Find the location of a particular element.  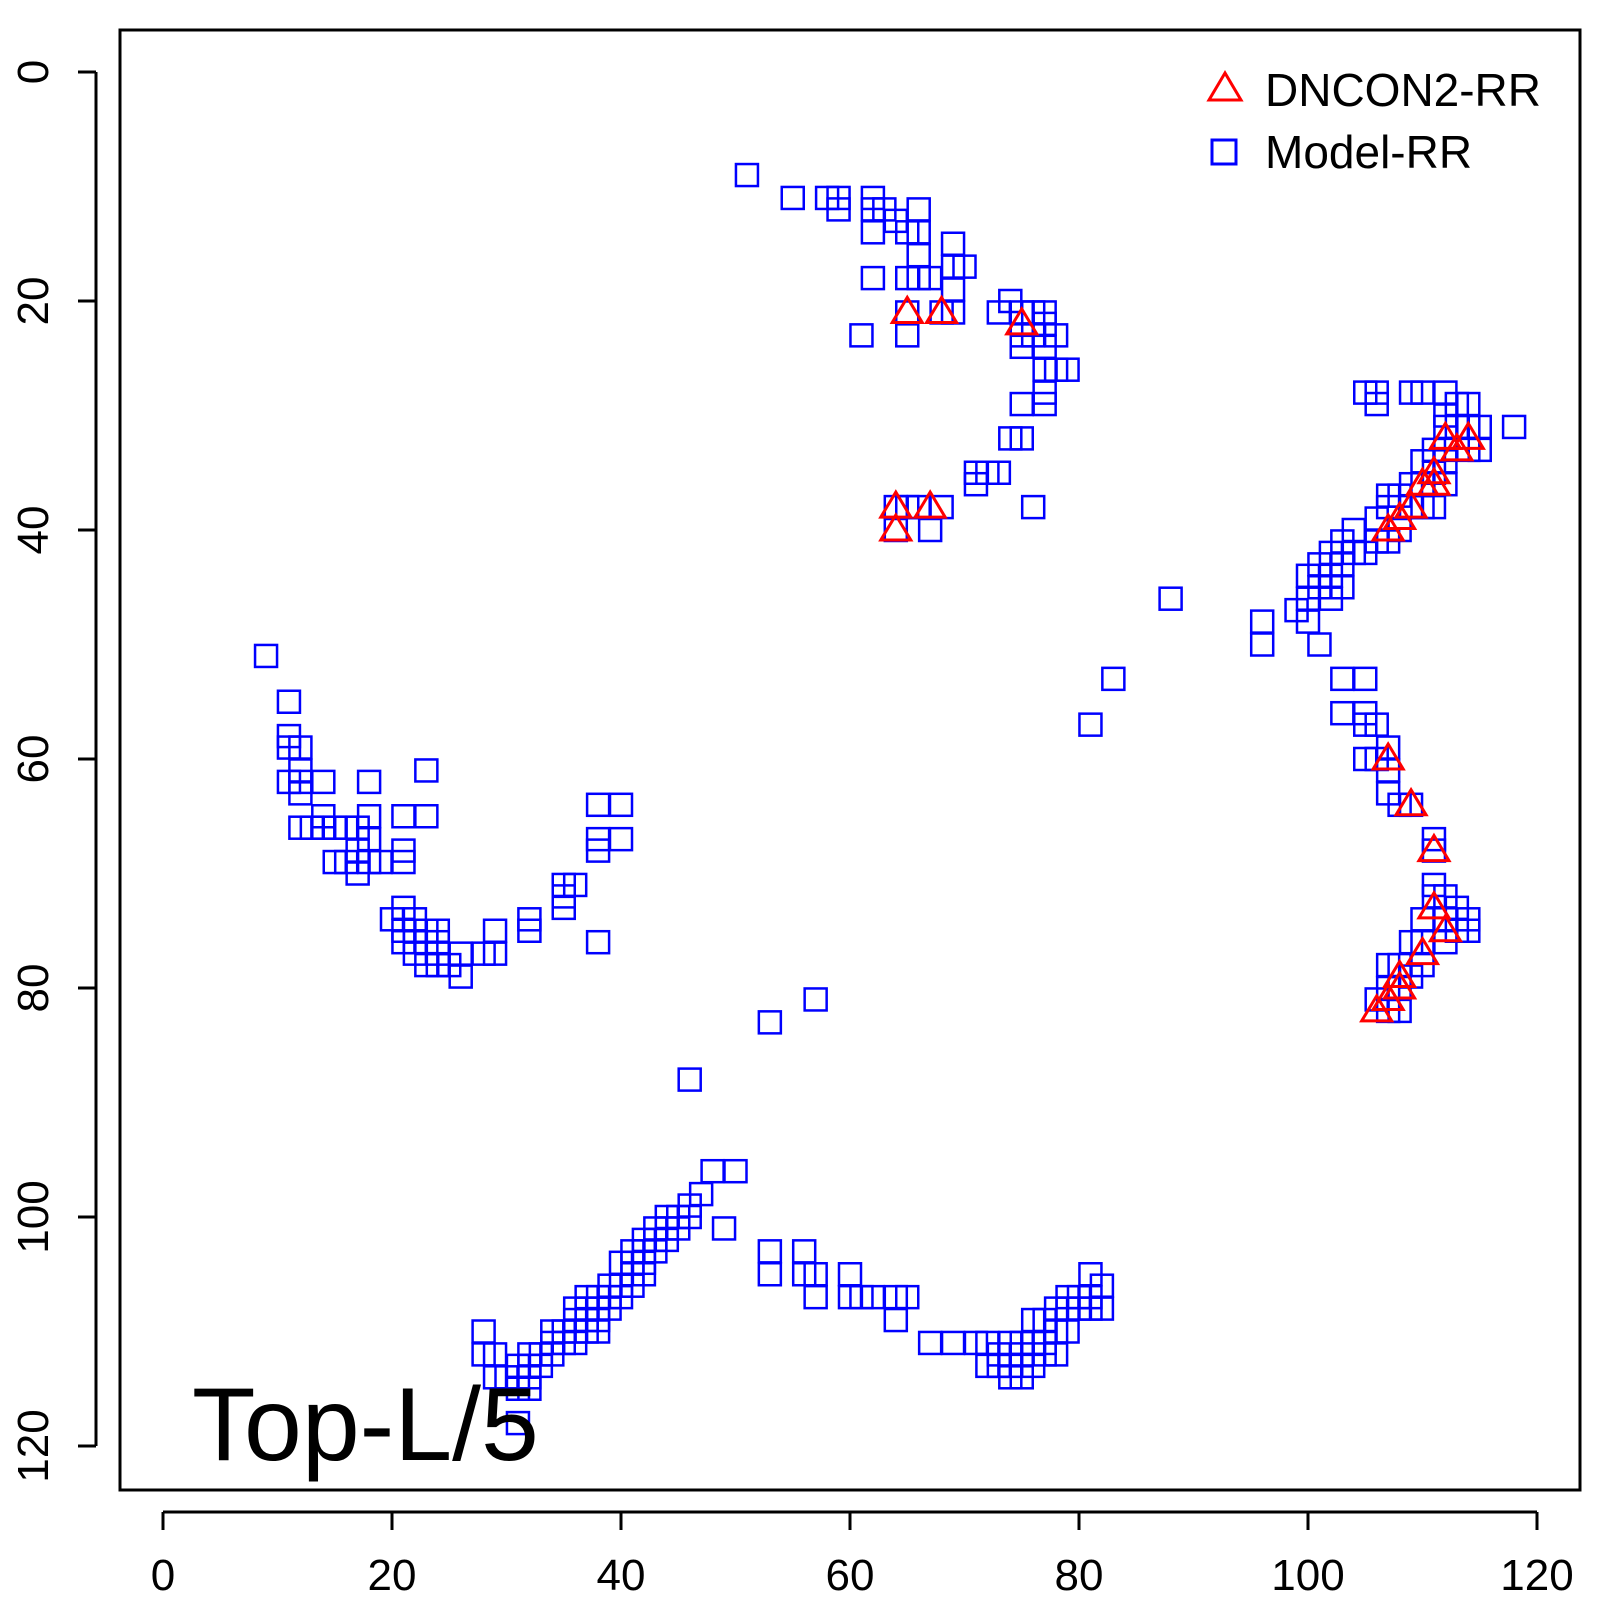

legend: DNCON2-RR Model-RR is located at coordinates (1373, 121).